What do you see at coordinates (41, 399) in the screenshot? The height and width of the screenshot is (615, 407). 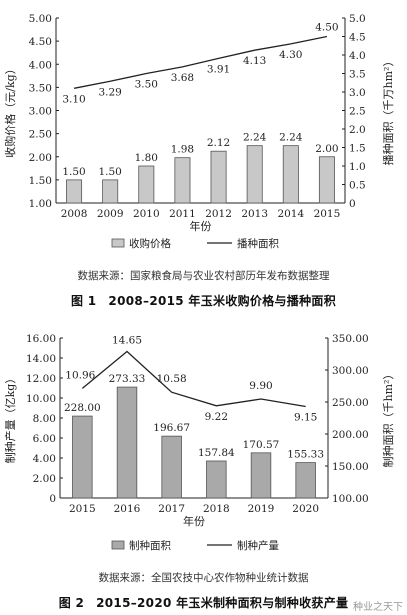 I see `chart2-left-tick-label: 10.00` at bounding box center [41, 399].